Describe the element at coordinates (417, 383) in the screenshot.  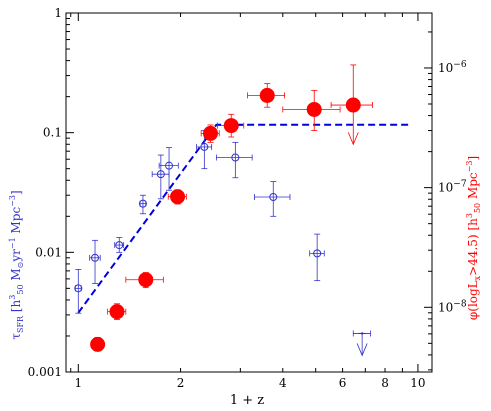
I see `x-tick-label: 10` at that location.